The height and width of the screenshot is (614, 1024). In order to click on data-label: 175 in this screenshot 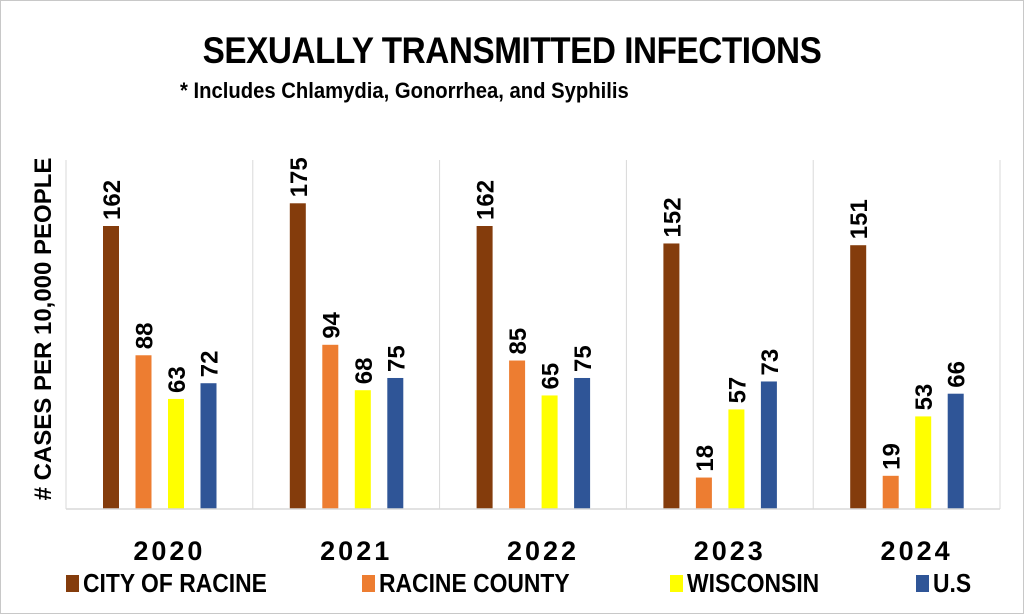, I will do `click(299, 177)`.